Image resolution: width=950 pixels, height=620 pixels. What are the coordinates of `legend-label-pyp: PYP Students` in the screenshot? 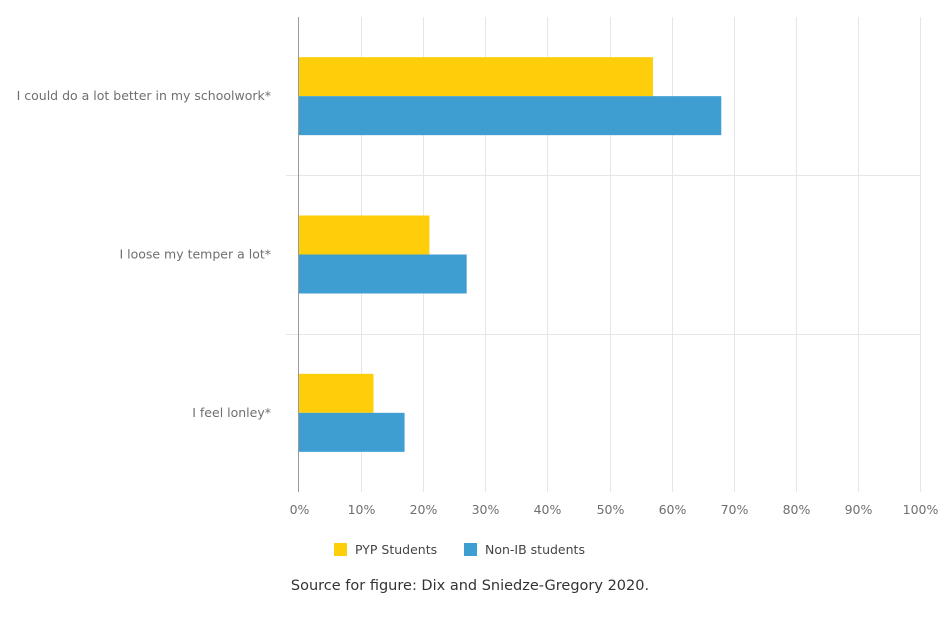 It's located at (396, 549).